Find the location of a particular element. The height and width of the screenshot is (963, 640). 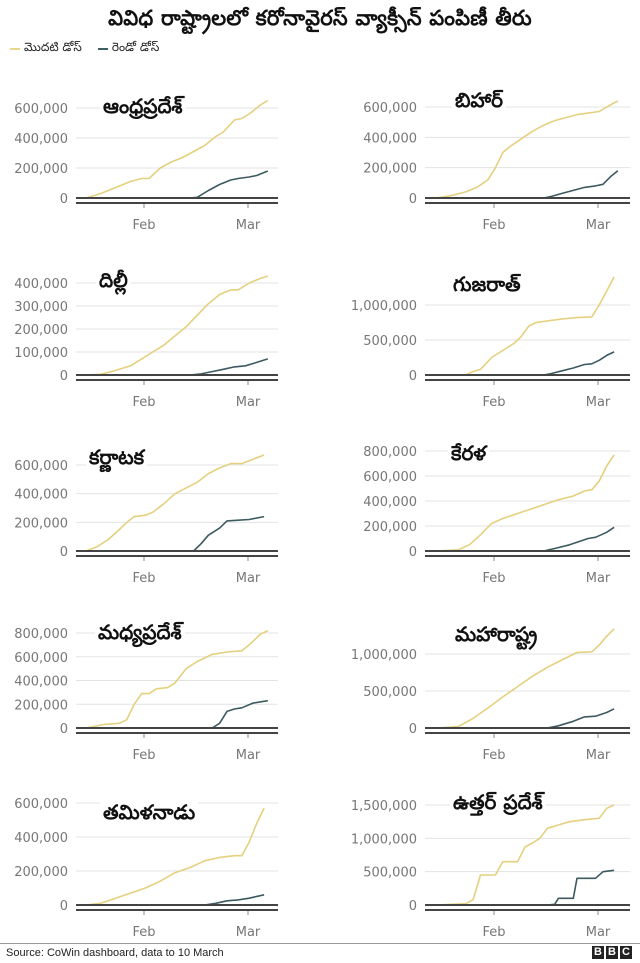

state-name-label: మహారాష్ట్ర is located at coordinates (496, 636).